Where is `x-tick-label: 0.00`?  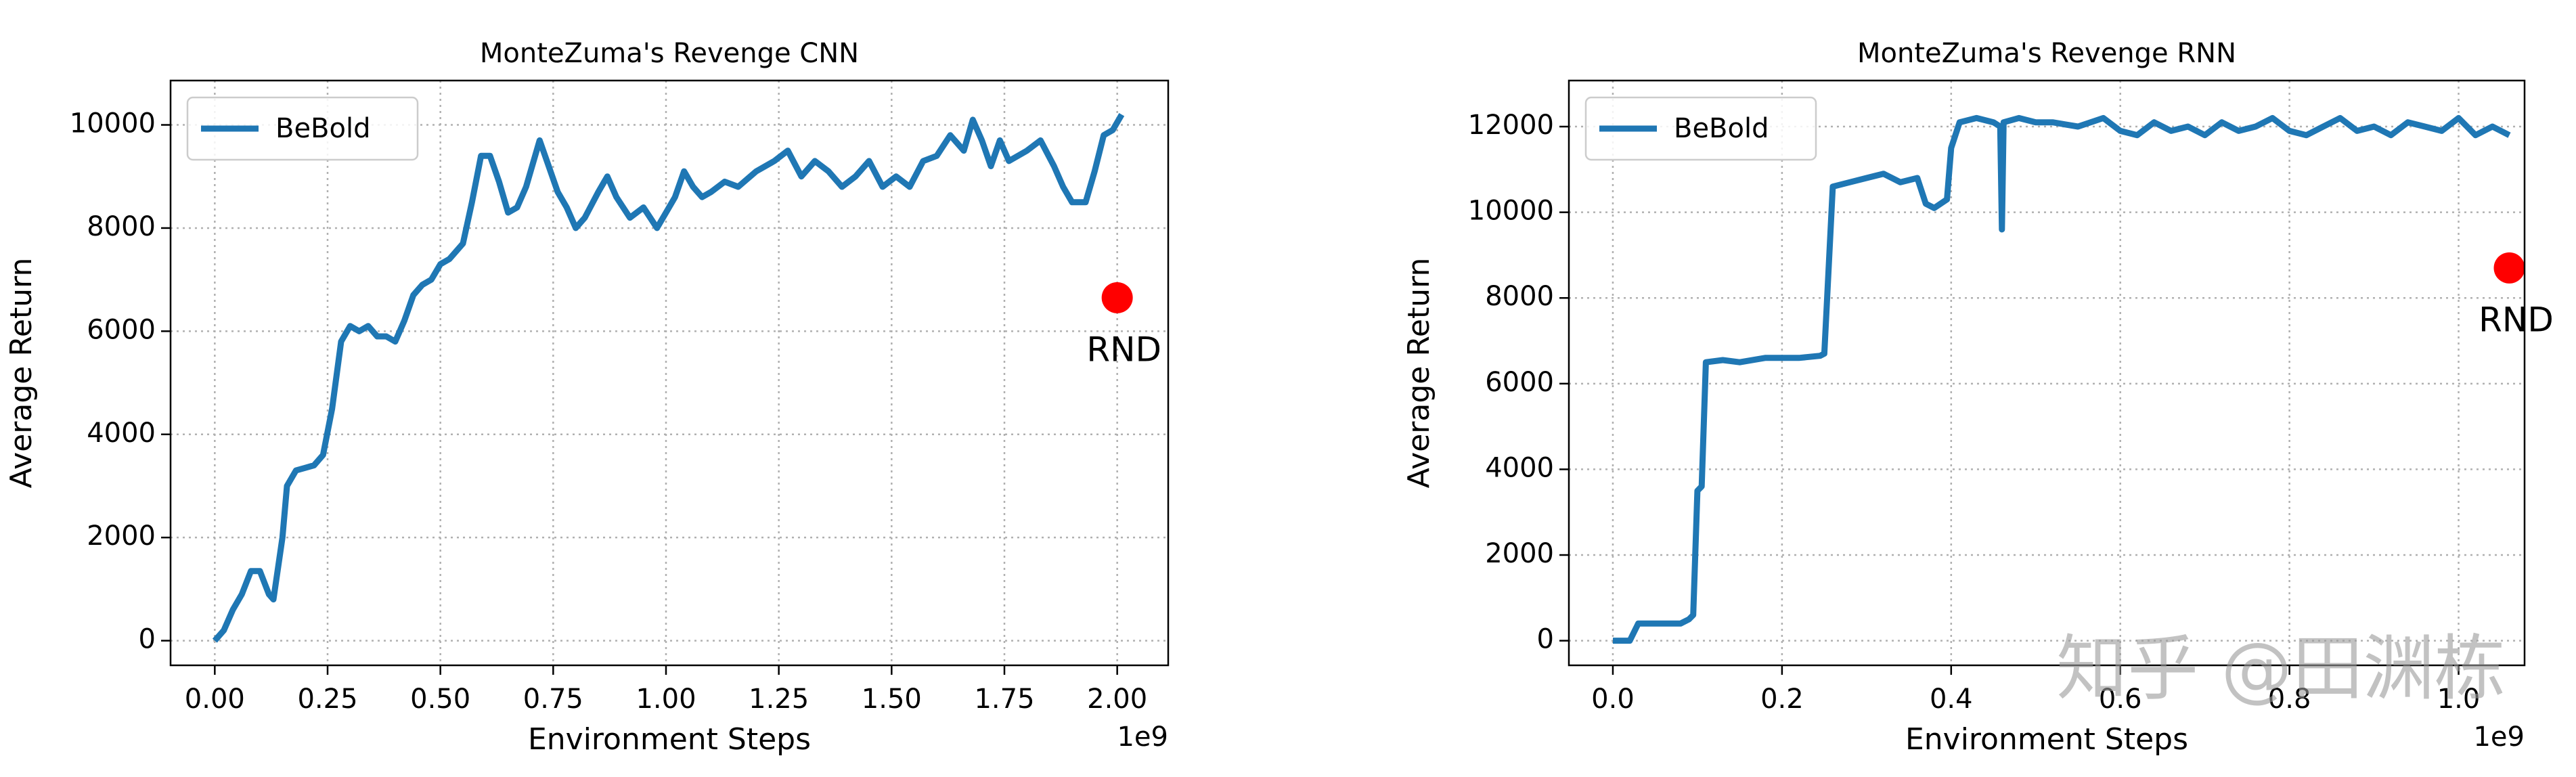 x-tick-label: 0.00 is located at coordinates (215, 700).